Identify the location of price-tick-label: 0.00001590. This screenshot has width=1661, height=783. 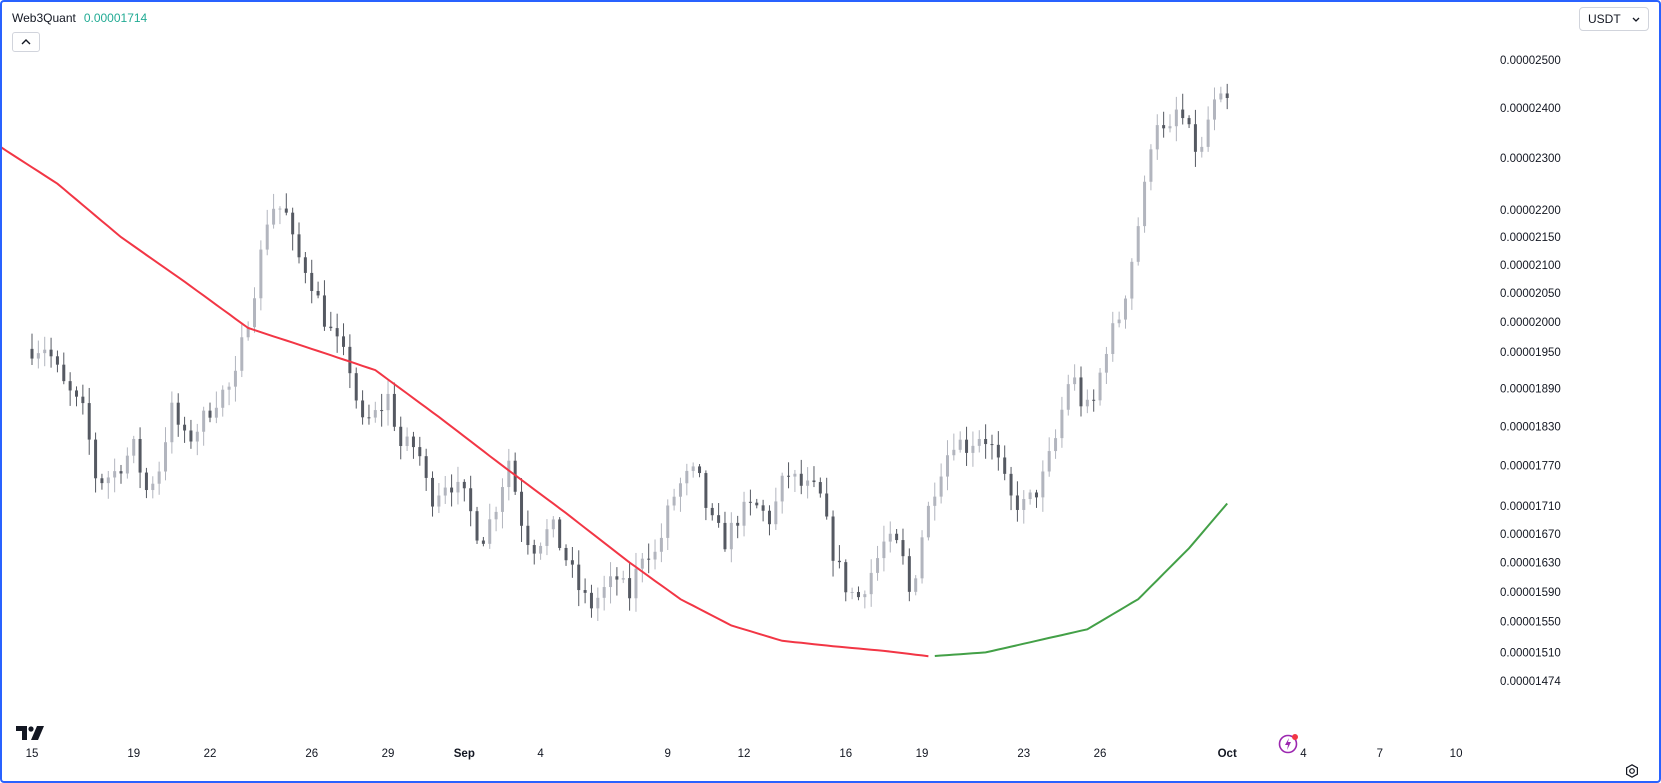
(1530, 593).